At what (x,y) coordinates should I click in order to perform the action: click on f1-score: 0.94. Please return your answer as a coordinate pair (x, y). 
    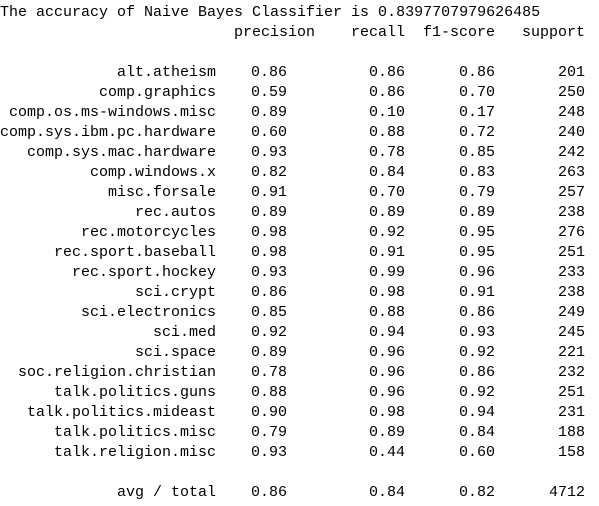
    Looking at the image, I should click on (477, 412).